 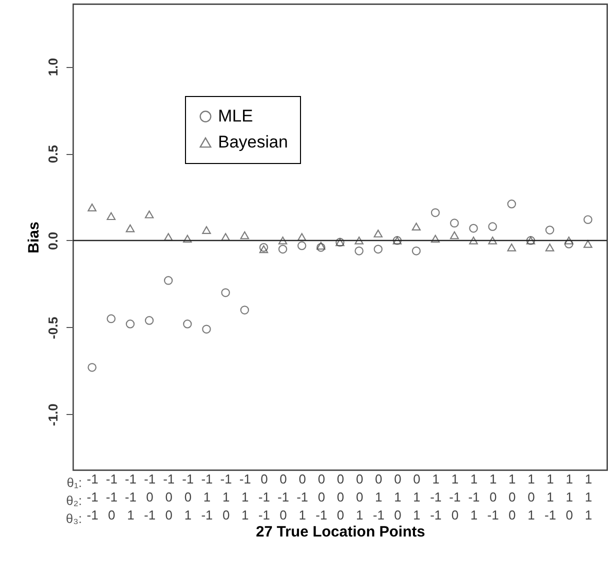 I want to click on y-axis-title: Bias, so click(x=34, y=238).